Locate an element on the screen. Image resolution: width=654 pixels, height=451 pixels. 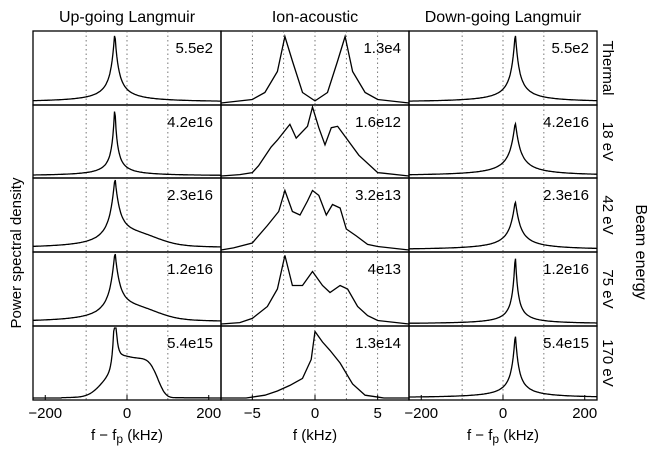
column-title: Ion-acoustic is located at coordinates (315, 17).